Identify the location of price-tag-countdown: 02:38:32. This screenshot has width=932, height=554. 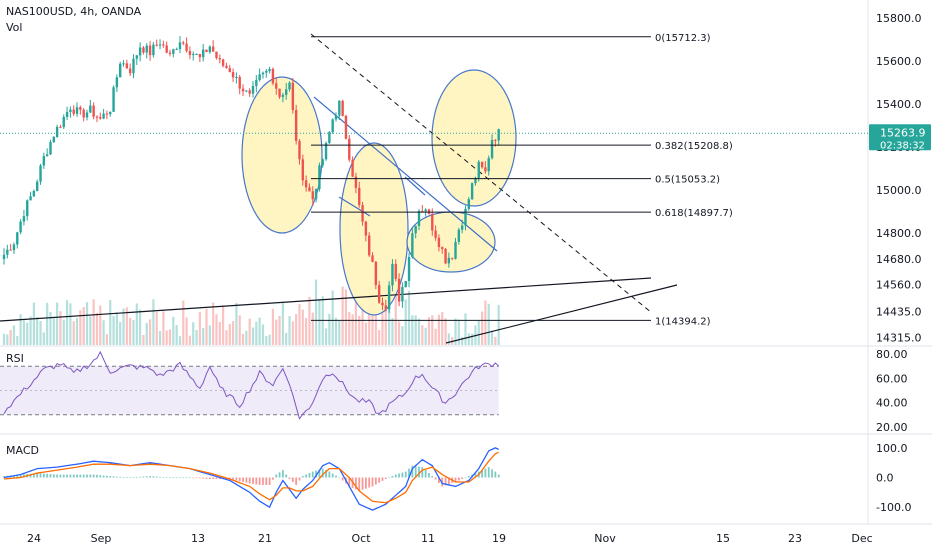
(902, 145).